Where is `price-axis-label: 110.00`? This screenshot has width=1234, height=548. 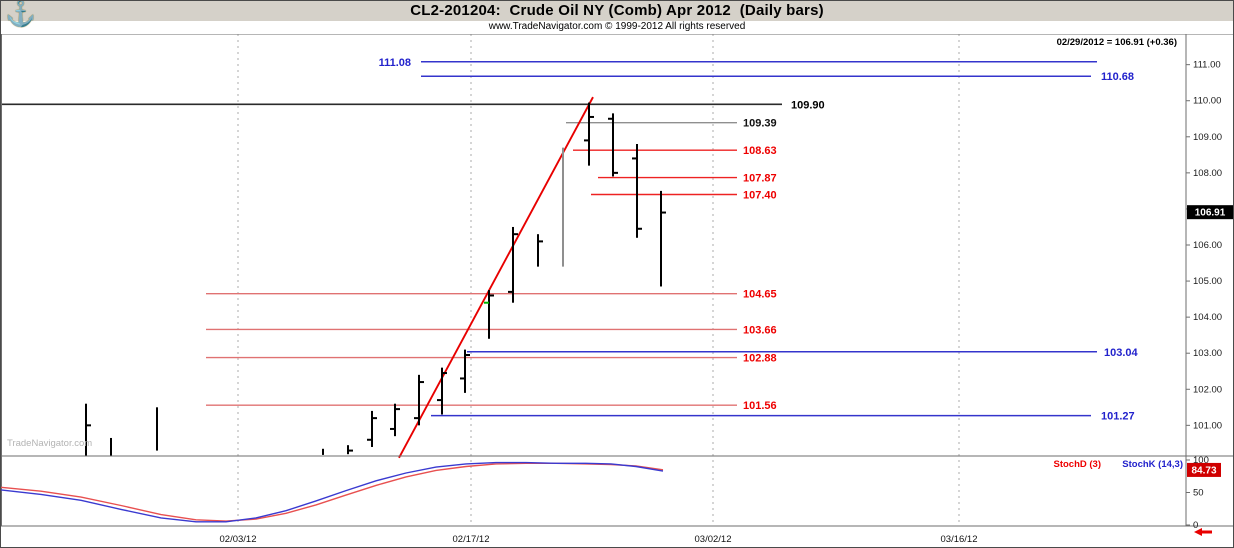
price-axis-label: 110.00 is located at coordinates (1207, 101).